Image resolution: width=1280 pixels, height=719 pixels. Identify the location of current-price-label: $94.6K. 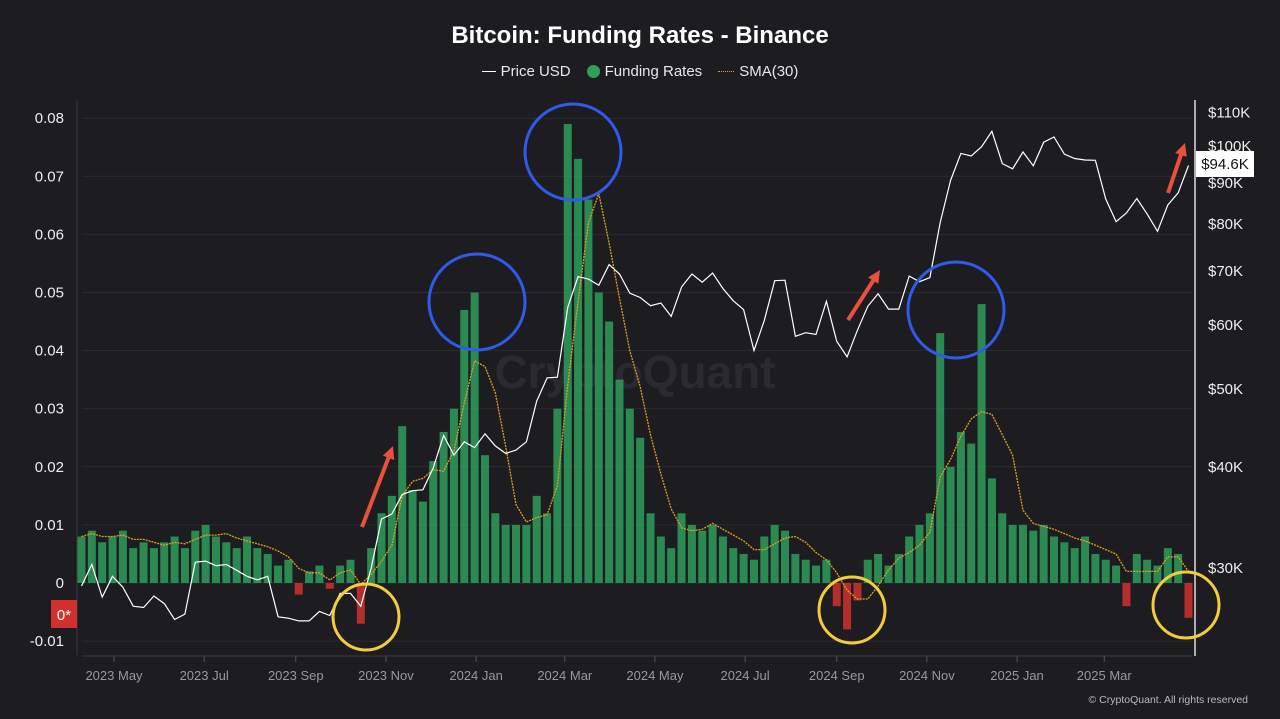
(1225, 164).